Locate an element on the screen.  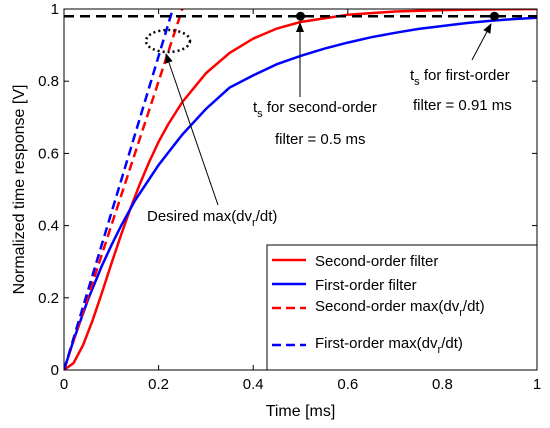
desired-annotation: Desired max(dvr/dt) is located at coordinates (212, 218).